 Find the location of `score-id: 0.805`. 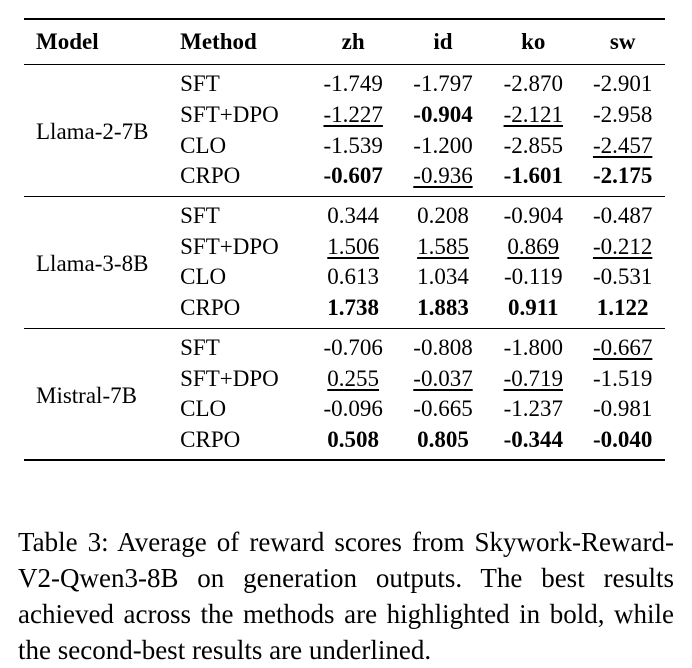

score-id: 0.805 is located at coordinates (443, 439).